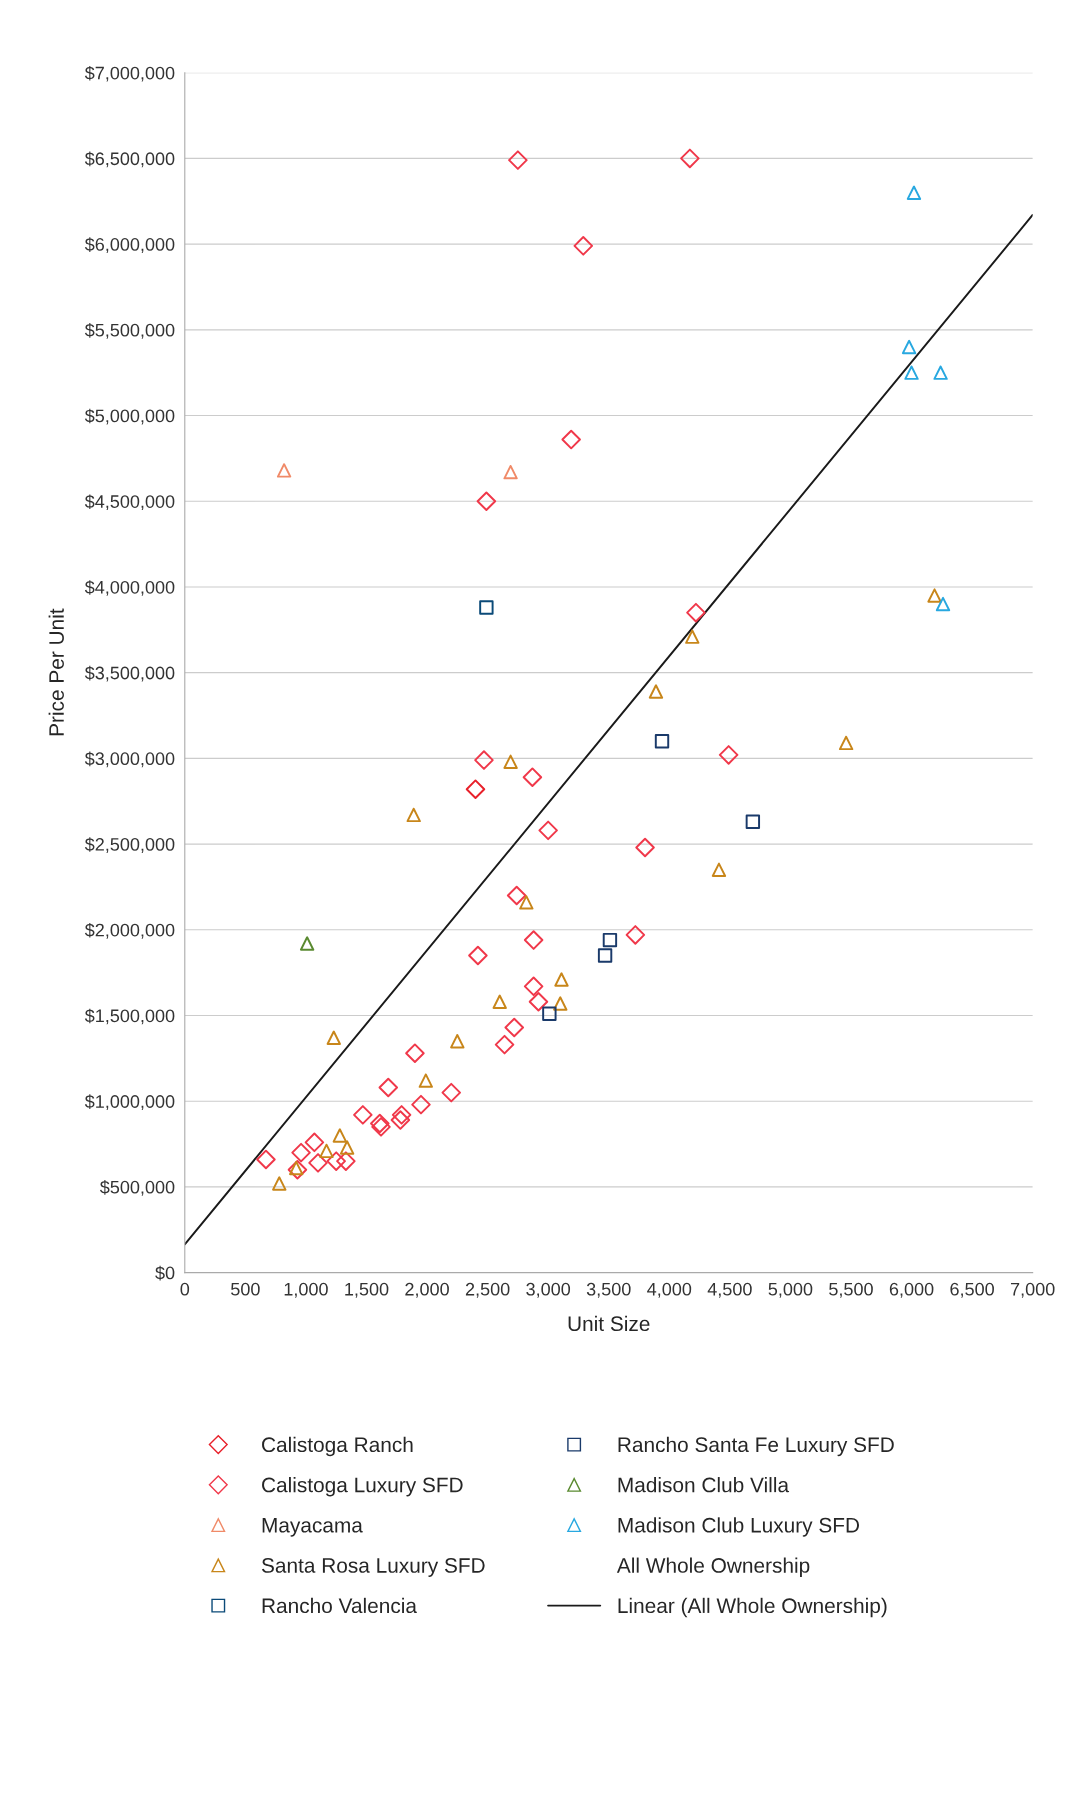  I want to click on y-tick-label: $3,500,000, so click(129, 673).